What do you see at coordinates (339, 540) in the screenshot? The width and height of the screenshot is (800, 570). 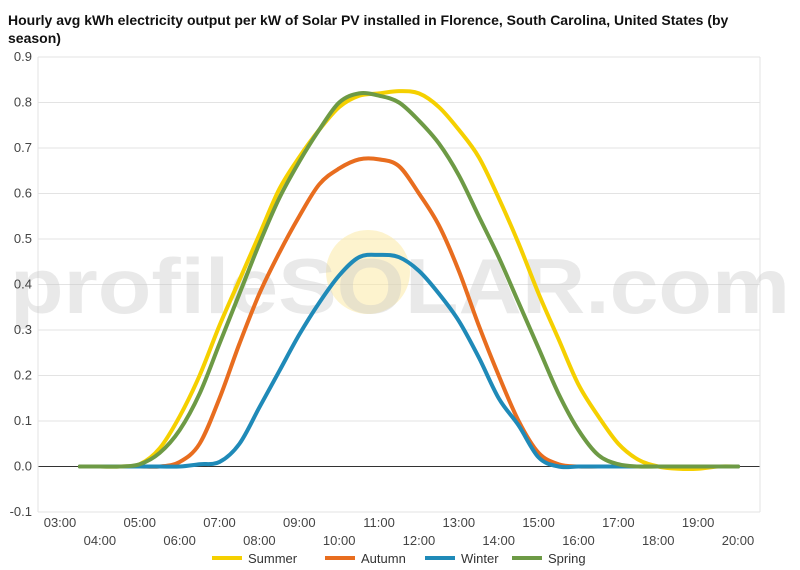 I see `x-tick-label: 10:00` at bounding box center [339, 540].